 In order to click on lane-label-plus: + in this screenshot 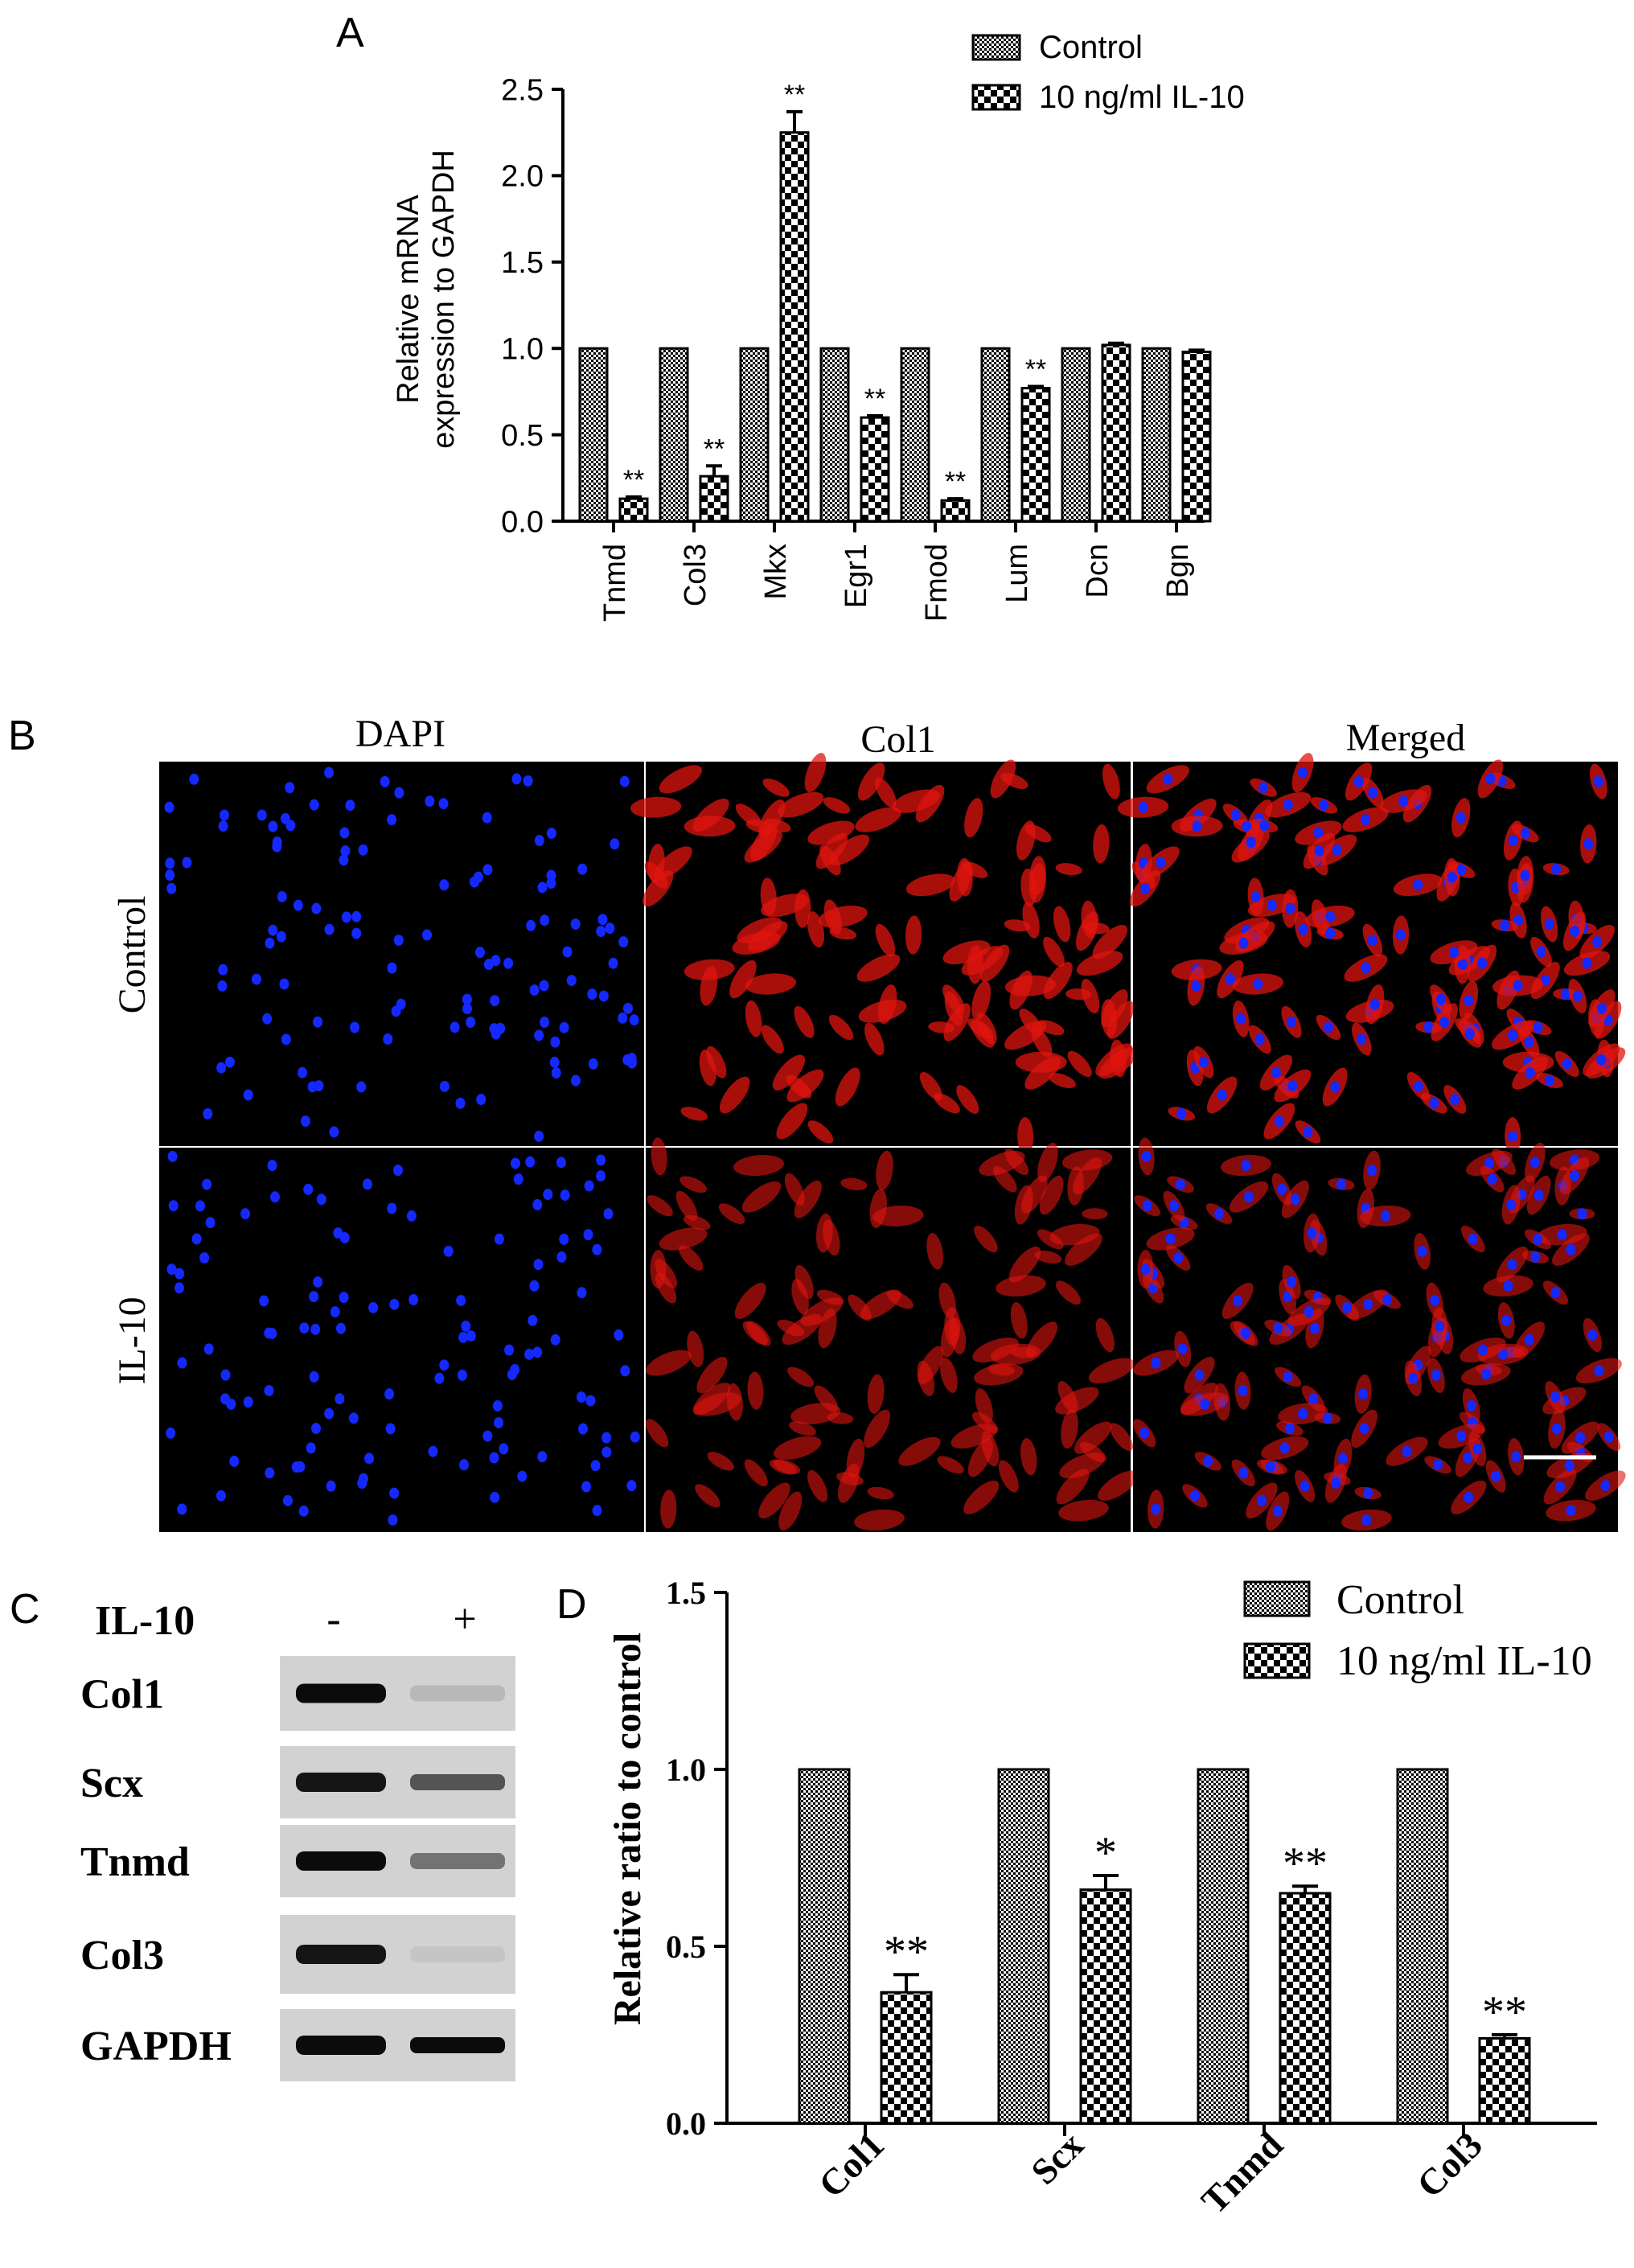, I will do `click(465, 1619)`.